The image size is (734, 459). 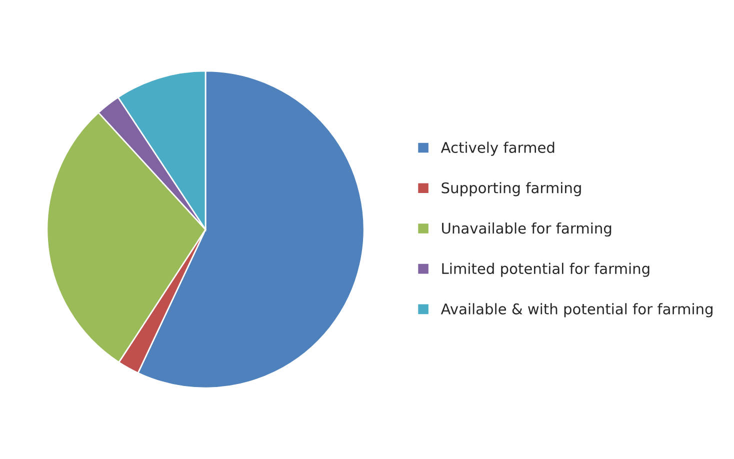 What do you see at coordinates (497, 149) in the screenshot?
I see `legend-label: Actively farmed` at bounding box center [497, 149].